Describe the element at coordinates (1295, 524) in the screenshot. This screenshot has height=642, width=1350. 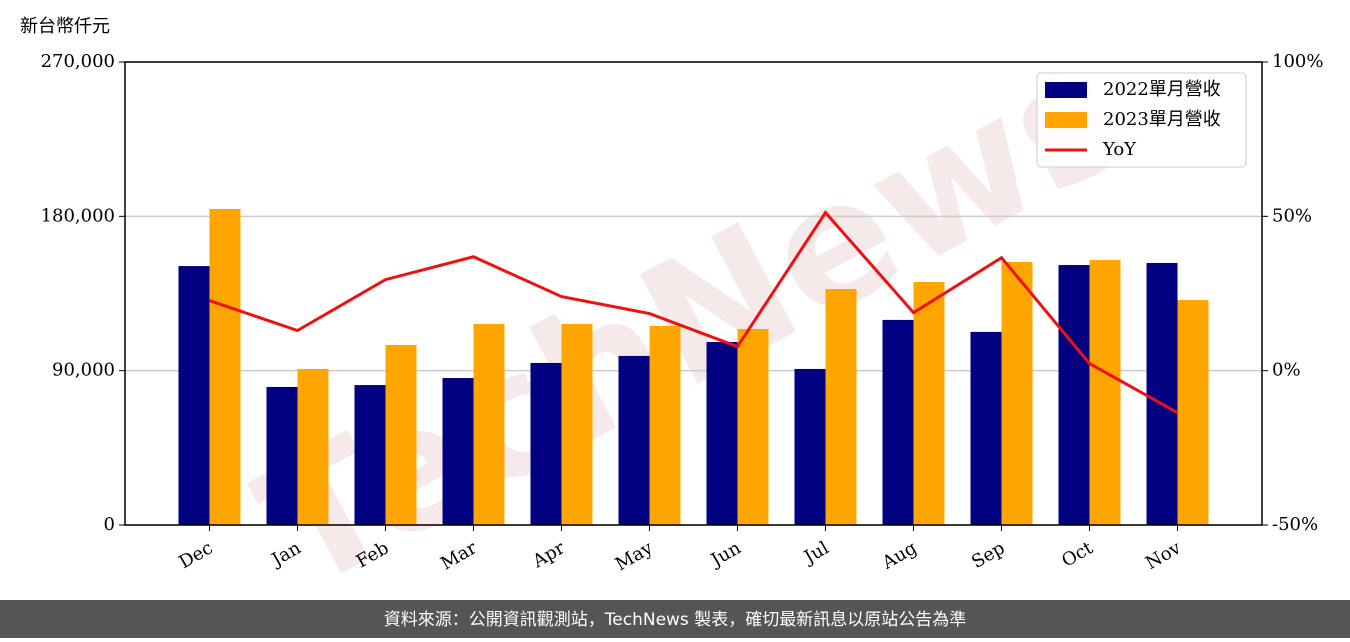
I see `y2-tick-label: -50%` at that location.